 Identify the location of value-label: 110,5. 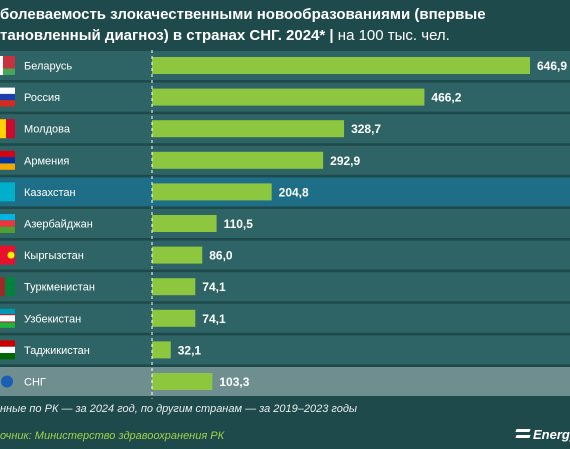
(239, 224).